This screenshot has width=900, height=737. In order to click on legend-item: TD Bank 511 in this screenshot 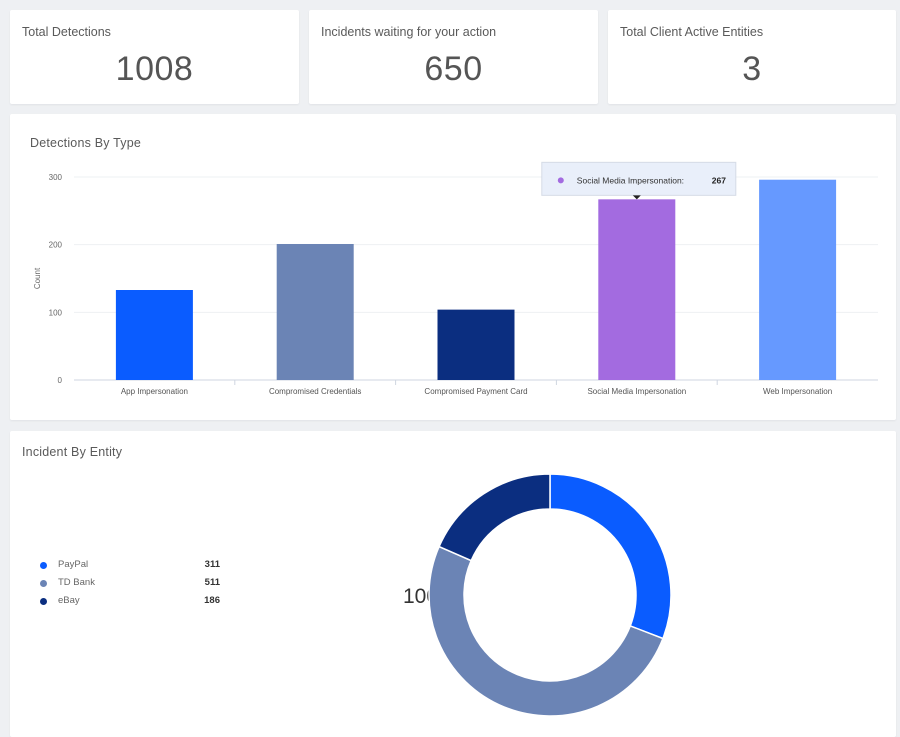, I will do `click(130, 584)`.